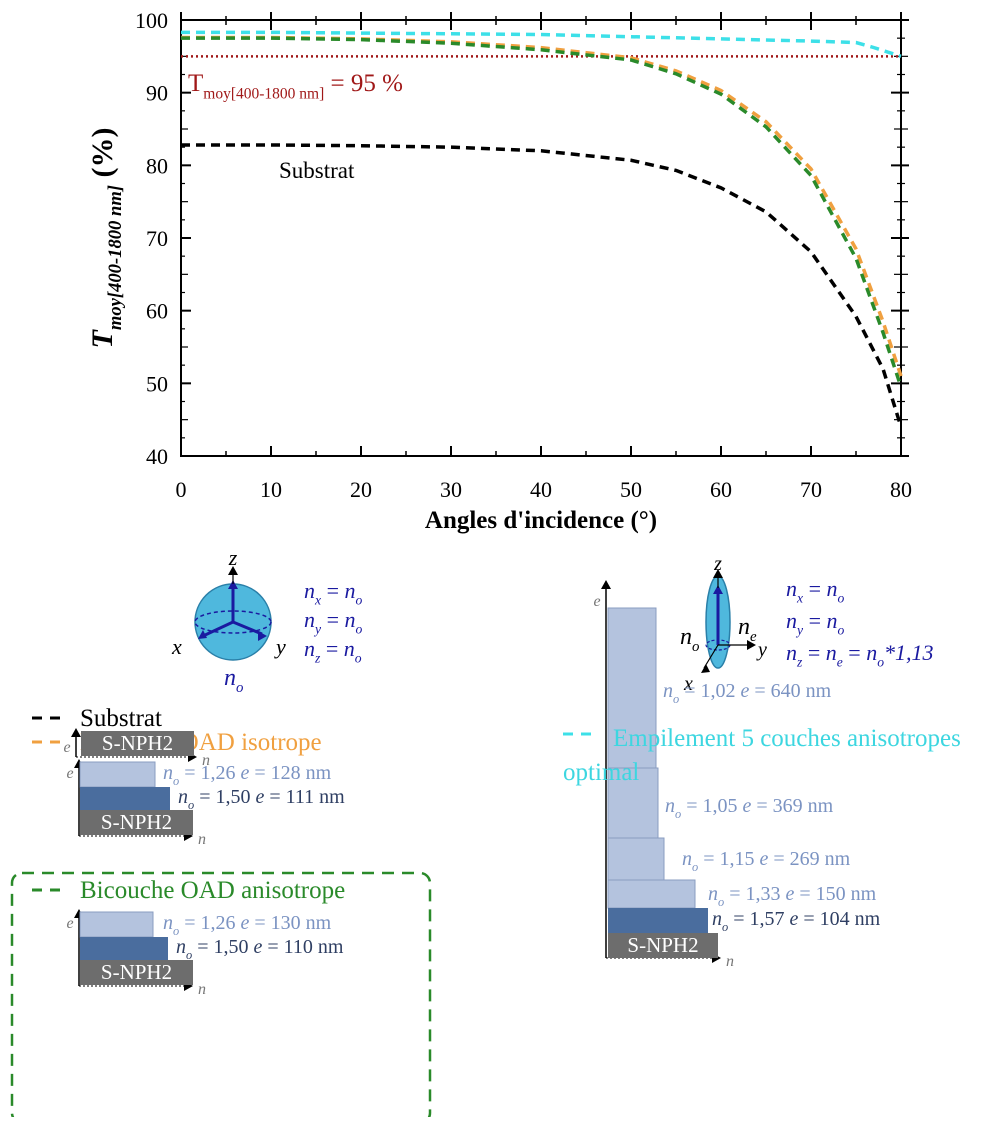 The height and width of the screenshot is (1122, 1003). What do you see at coordinates (766, 919) in the screenshot?
I see `text-part: 1,57` at bounding box center [766, 919].